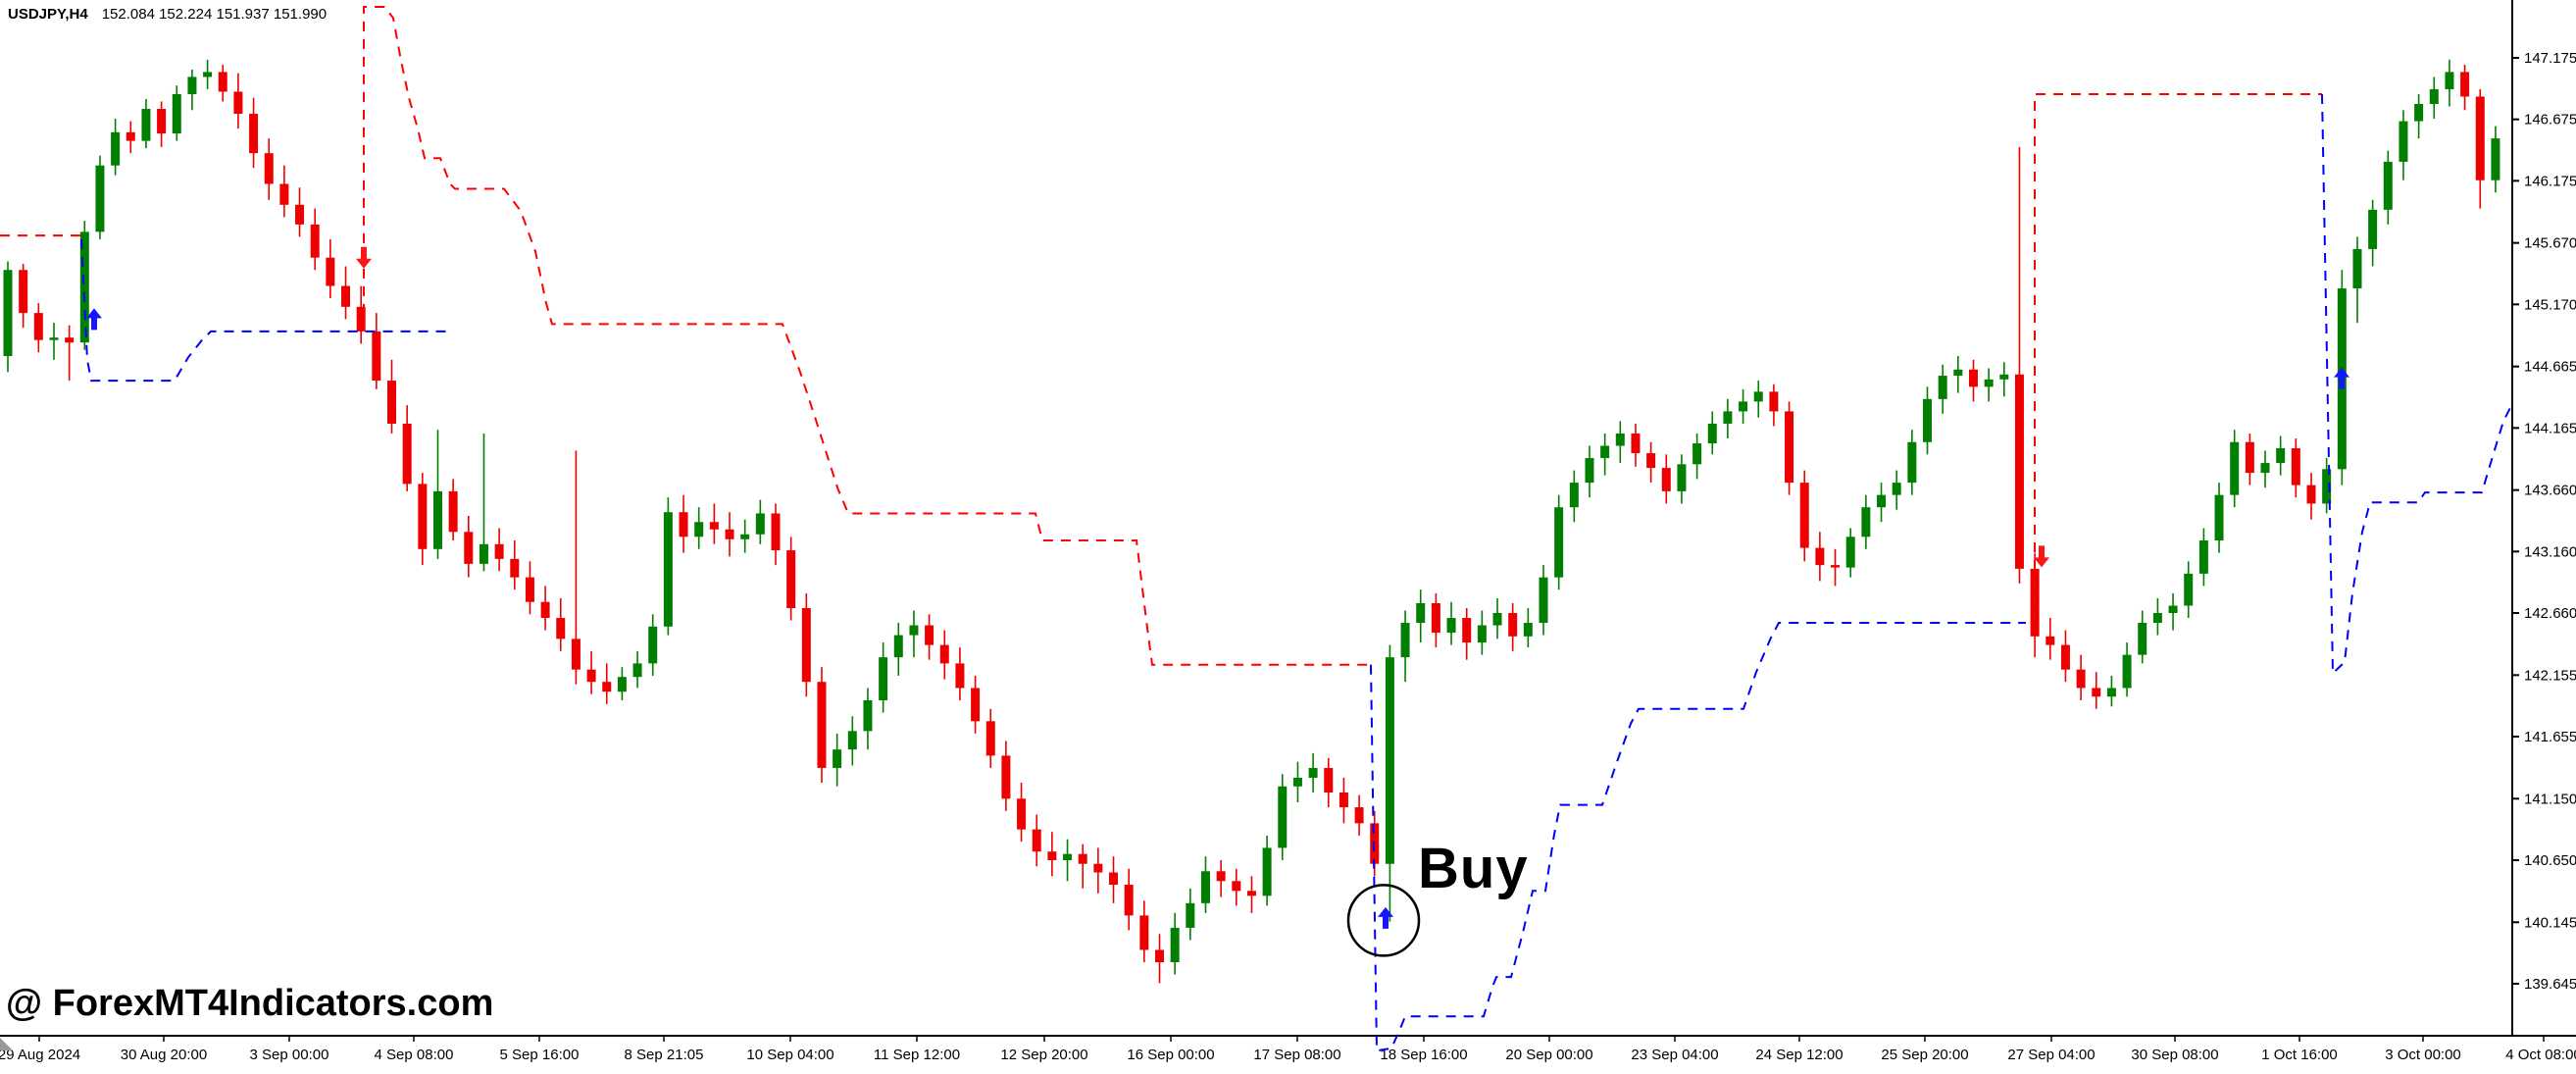  I want to click on ohlc-values: 152.084 152.224 151.937 151.990, so click(215, 14).